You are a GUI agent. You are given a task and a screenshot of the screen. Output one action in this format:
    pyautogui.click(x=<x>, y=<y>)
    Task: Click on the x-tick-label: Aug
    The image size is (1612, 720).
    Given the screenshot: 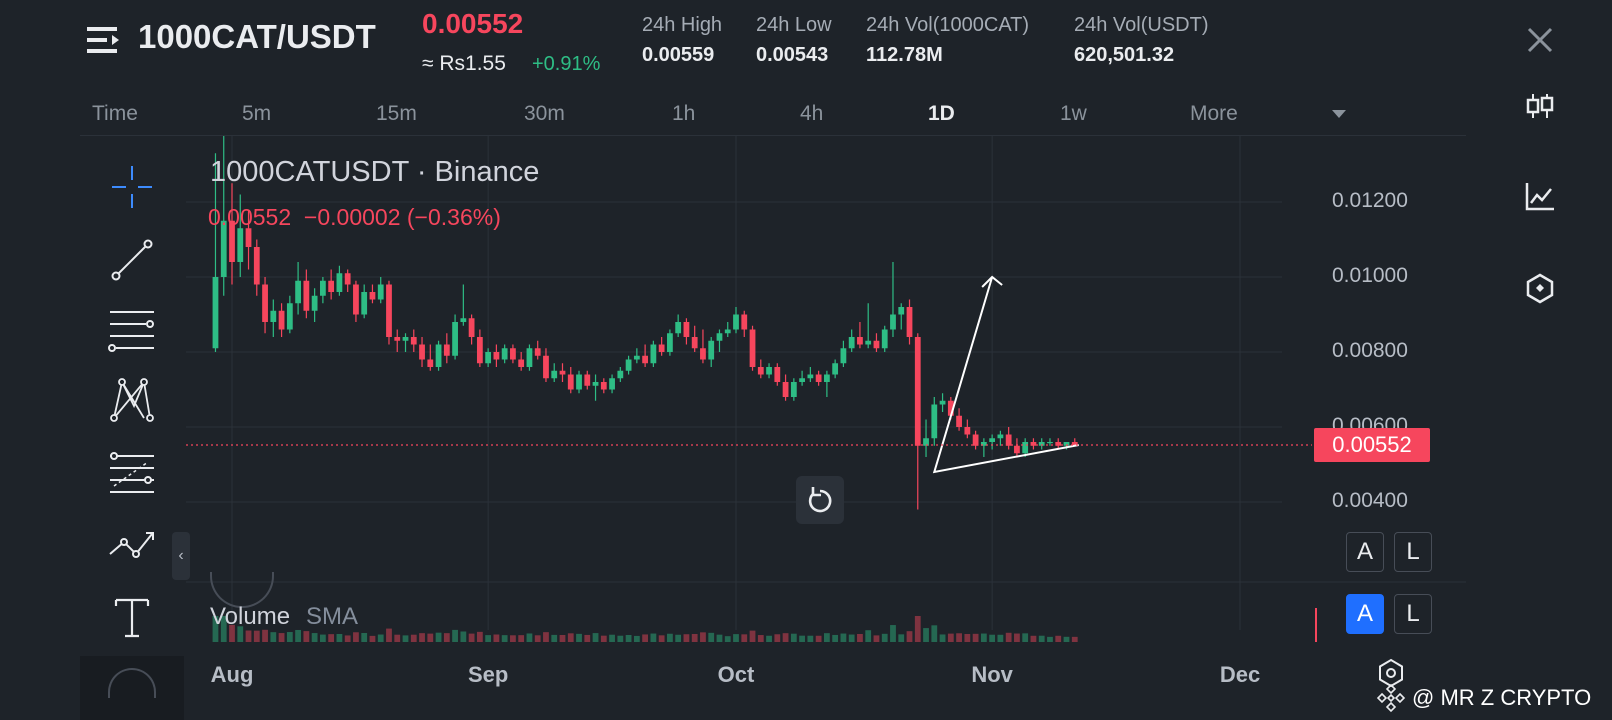 What is the action you would take?
    pyautogui.click(x=232, y=674)
    